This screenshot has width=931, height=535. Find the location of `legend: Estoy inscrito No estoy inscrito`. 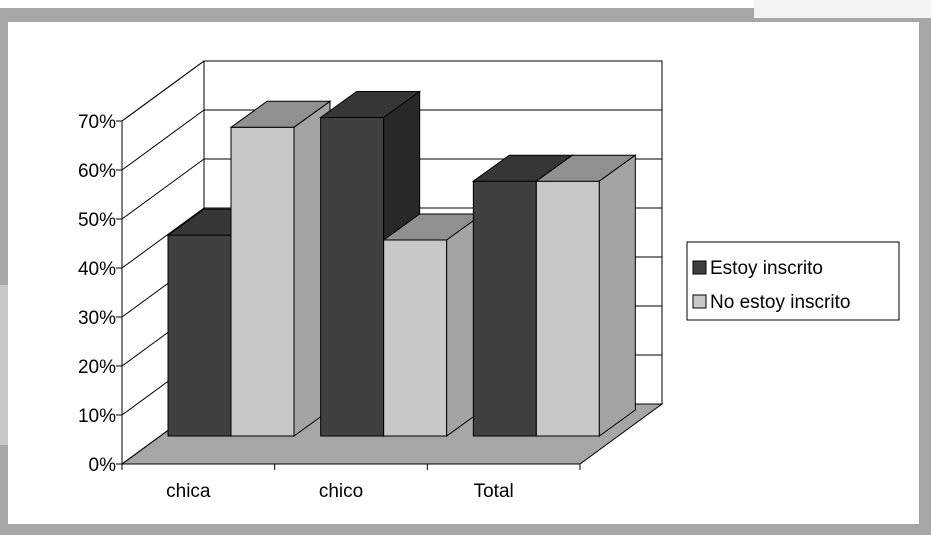

legend: Estoy inscrito No estoy inscrito is located at coordinates (793, 281).